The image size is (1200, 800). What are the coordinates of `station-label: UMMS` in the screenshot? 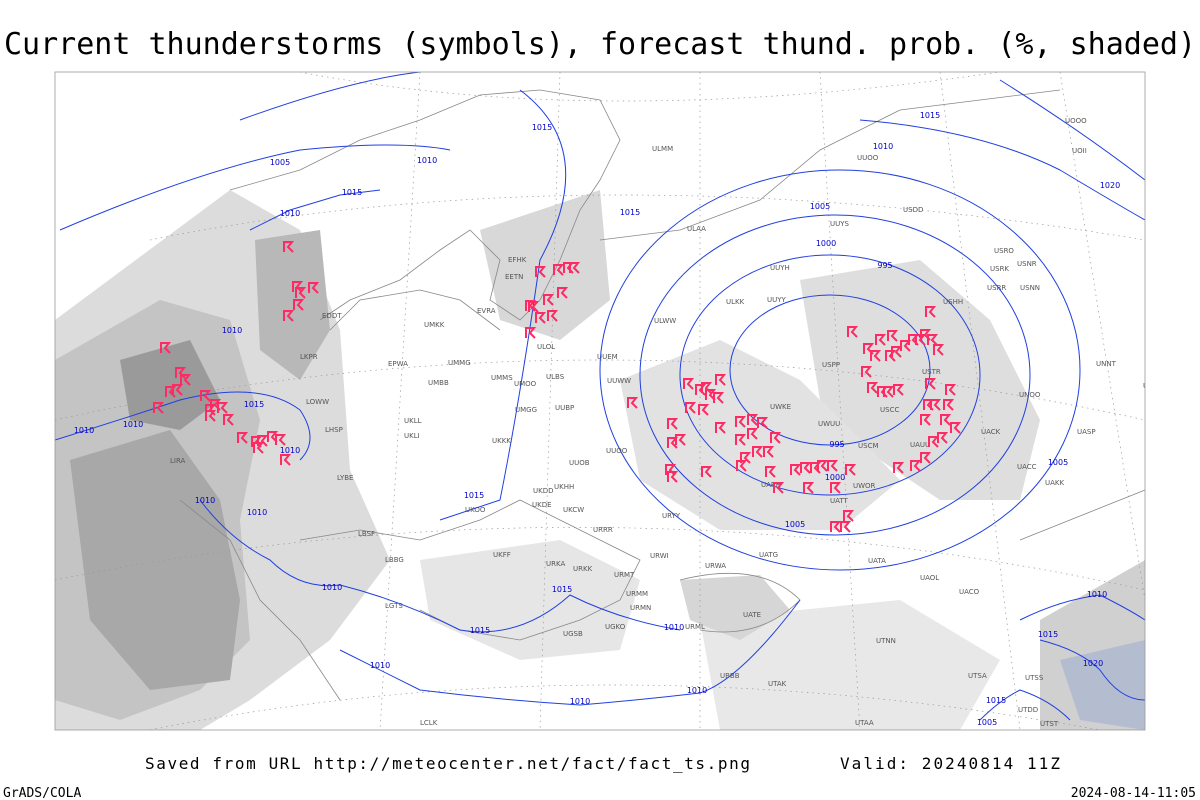 It's located at (502, 378).